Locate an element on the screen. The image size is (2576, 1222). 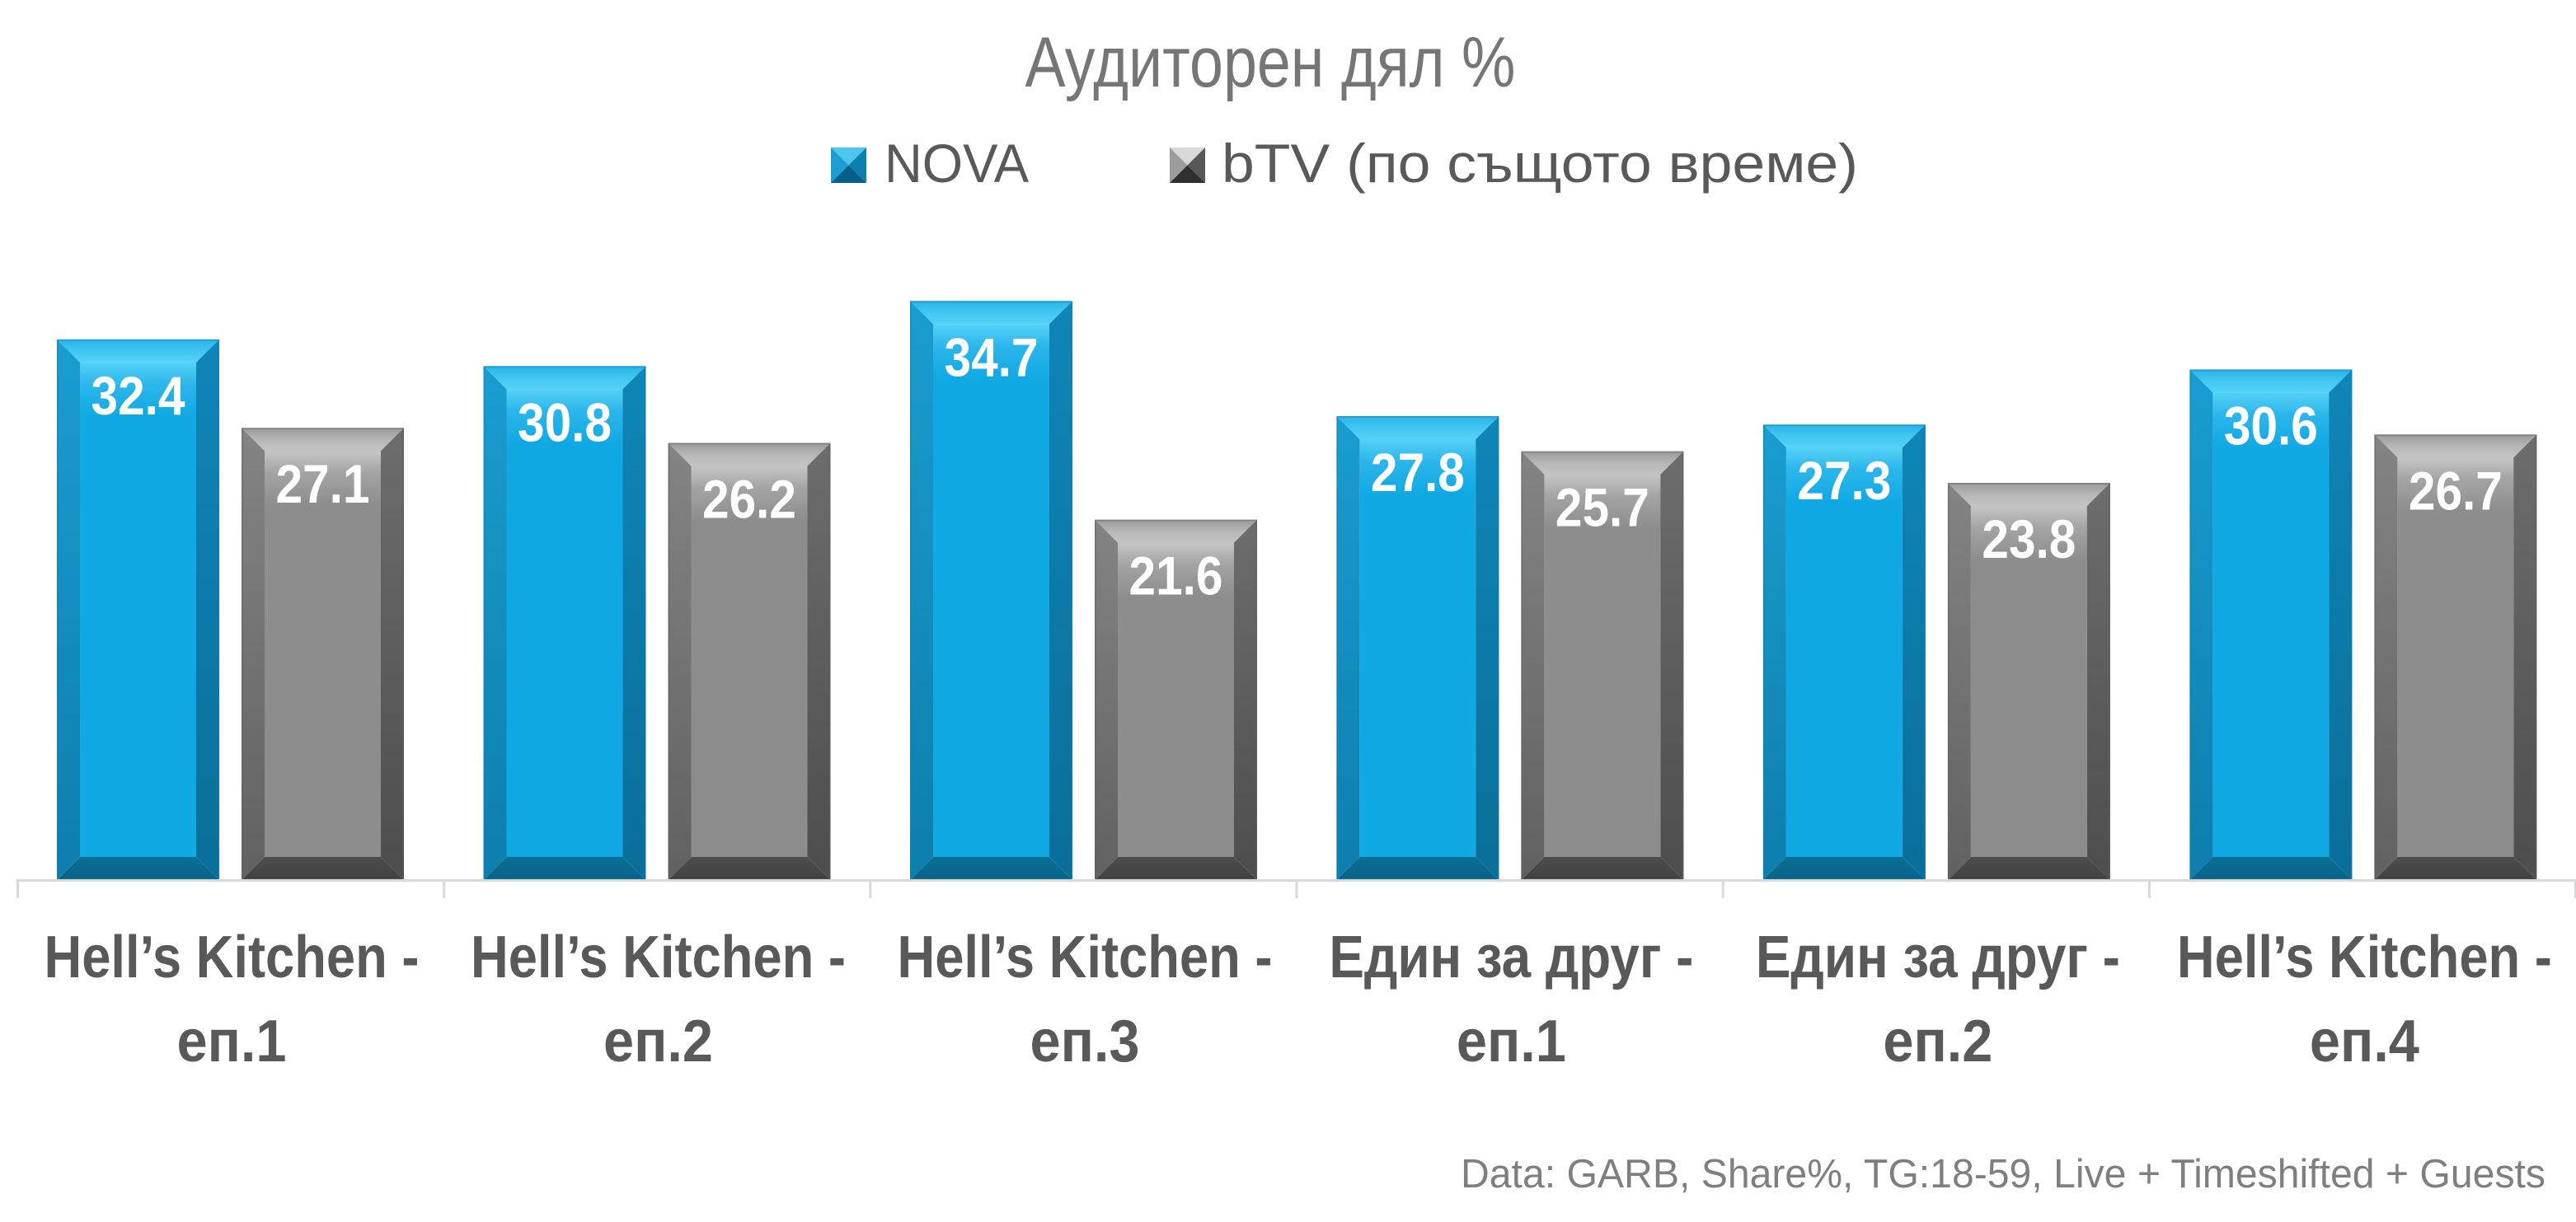
svg-text: еп.4 is located at coordinates (2365, 1042).